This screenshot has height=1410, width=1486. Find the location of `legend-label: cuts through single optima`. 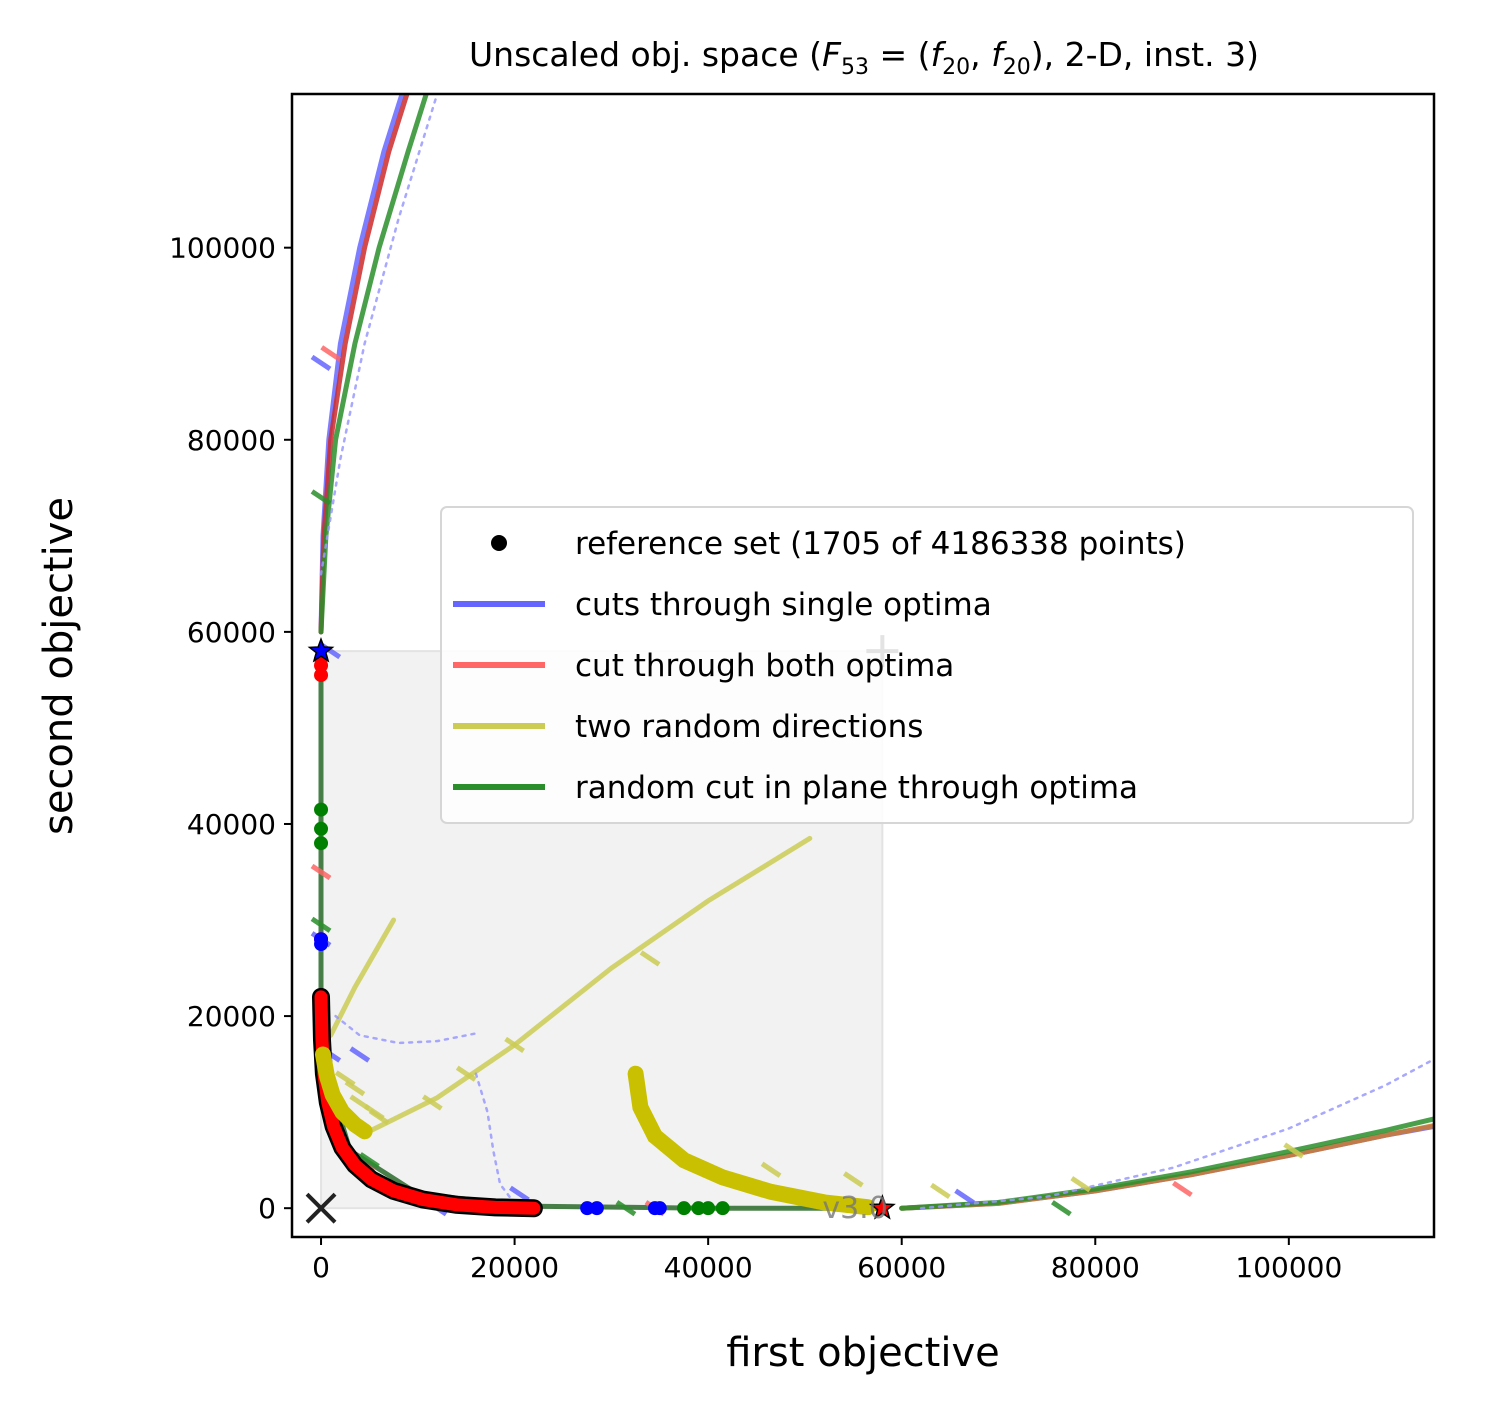

legend-label: cuts through single optima is located at coordinates (783, 605).